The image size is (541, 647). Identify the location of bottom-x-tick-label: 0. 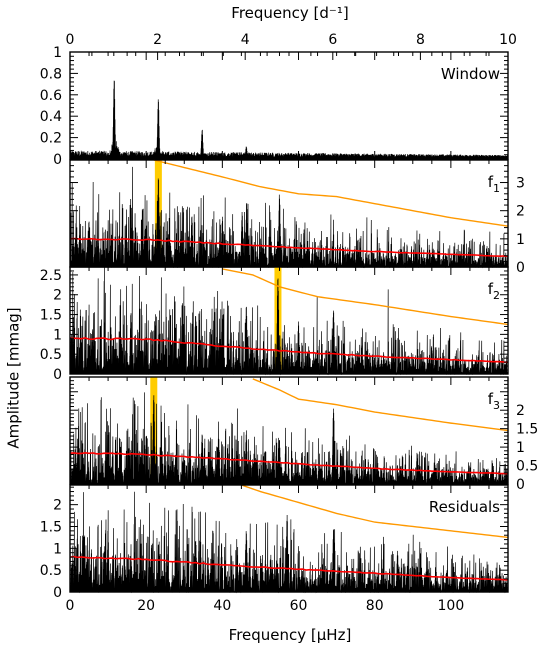
(70, 606).